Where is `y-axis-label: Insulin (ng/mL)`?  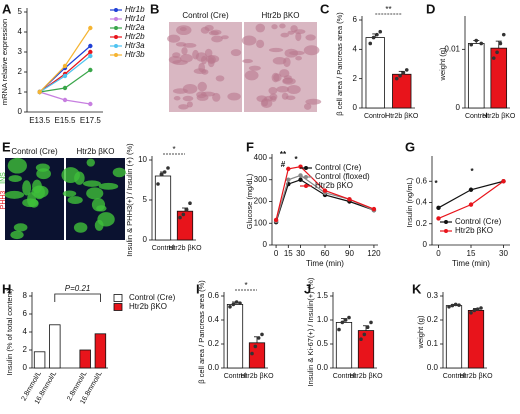 y-axis-label: Insulin (ng/mL) is located at coordinates (409, 202).